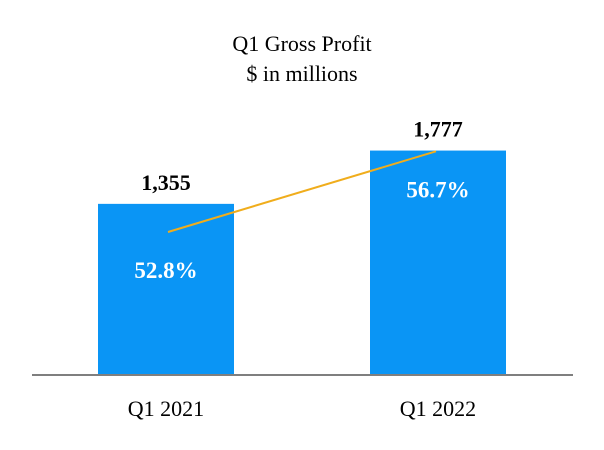  Describe the element at coordinates (438, 408) in the screenshot. I see `x-tick-label-2: Q1 2022` at that location.